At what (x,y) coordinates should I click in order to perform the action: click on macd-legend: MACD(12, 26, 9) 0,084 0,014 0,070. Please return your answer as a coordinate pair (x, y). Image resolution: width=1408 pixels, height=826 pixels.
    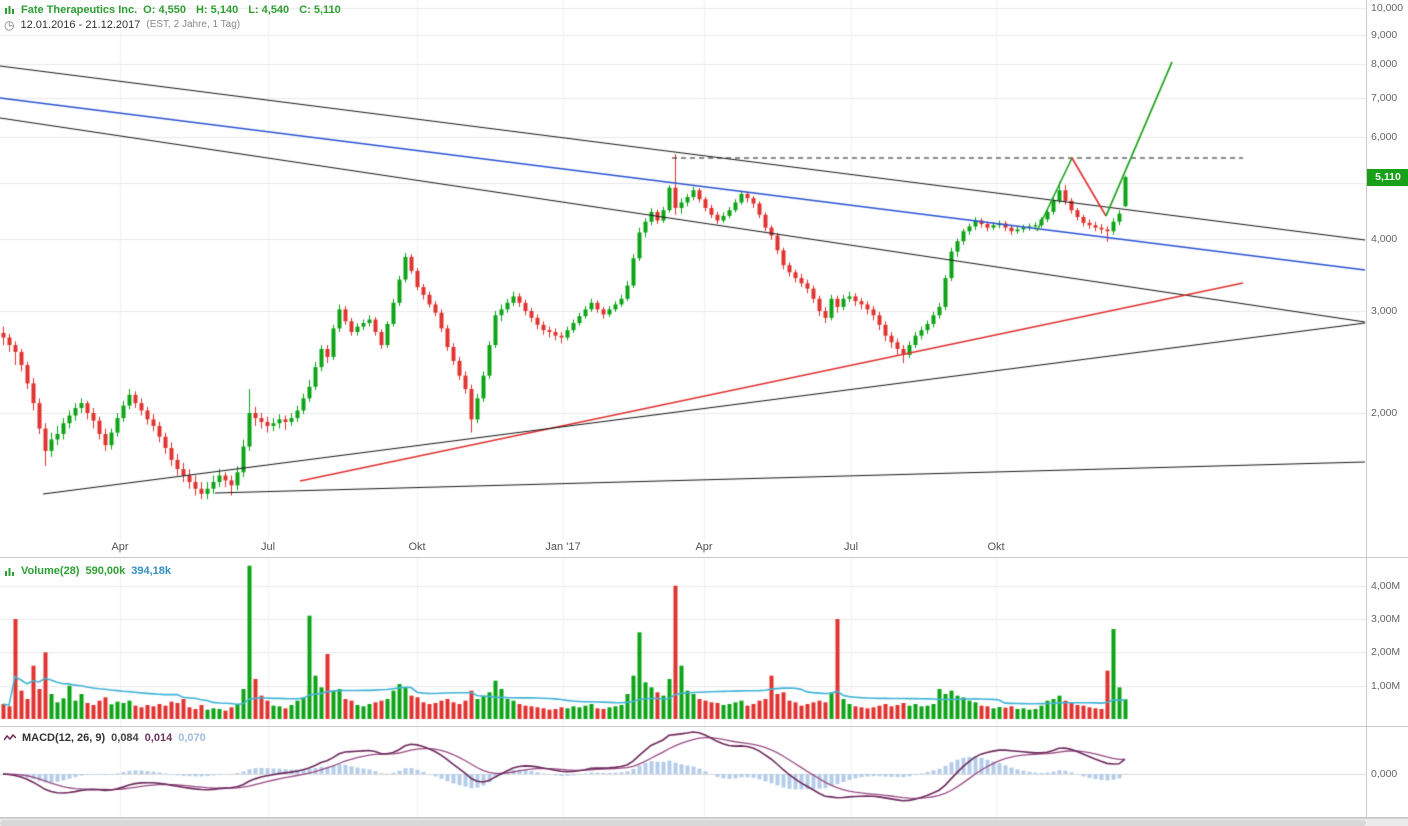
    Looking at the image, I should click on (105, 738).